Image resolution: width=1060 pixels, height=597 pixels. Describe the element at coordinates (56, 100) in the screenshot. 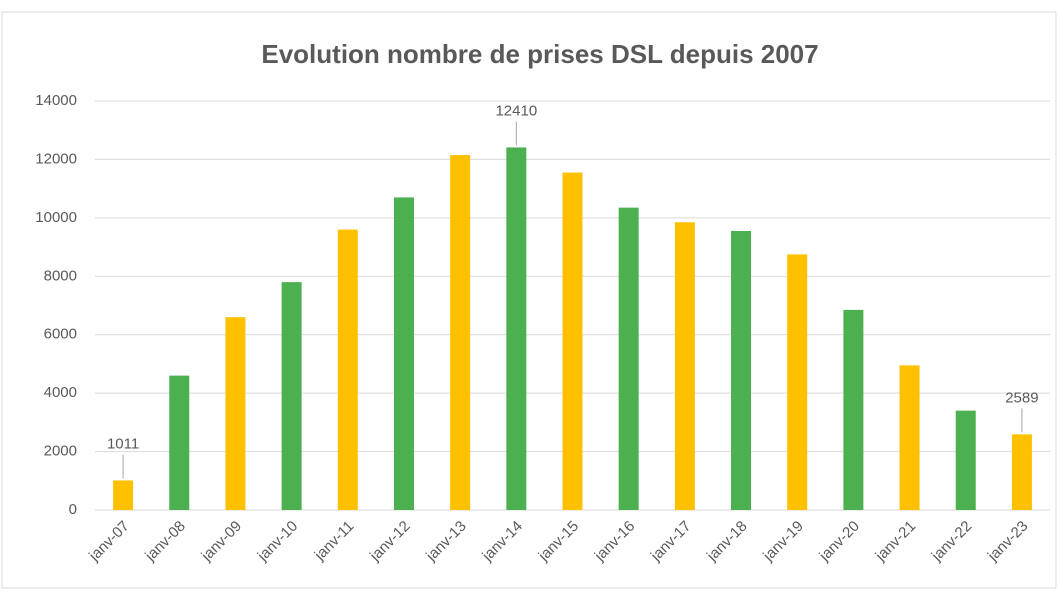

I see `y-tick-label: 14000` at that location.